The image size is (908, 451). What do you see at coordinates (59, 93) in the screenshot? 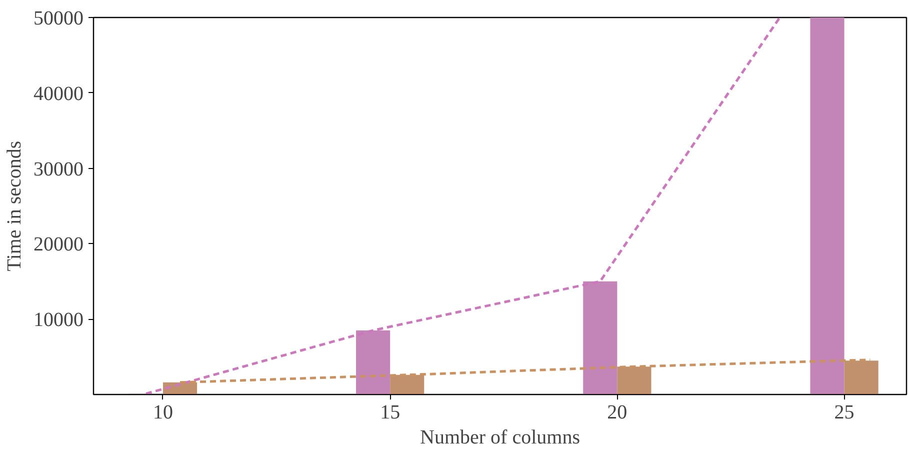
I see `y-tick-label: 40000` at bounding box center [59, 93].